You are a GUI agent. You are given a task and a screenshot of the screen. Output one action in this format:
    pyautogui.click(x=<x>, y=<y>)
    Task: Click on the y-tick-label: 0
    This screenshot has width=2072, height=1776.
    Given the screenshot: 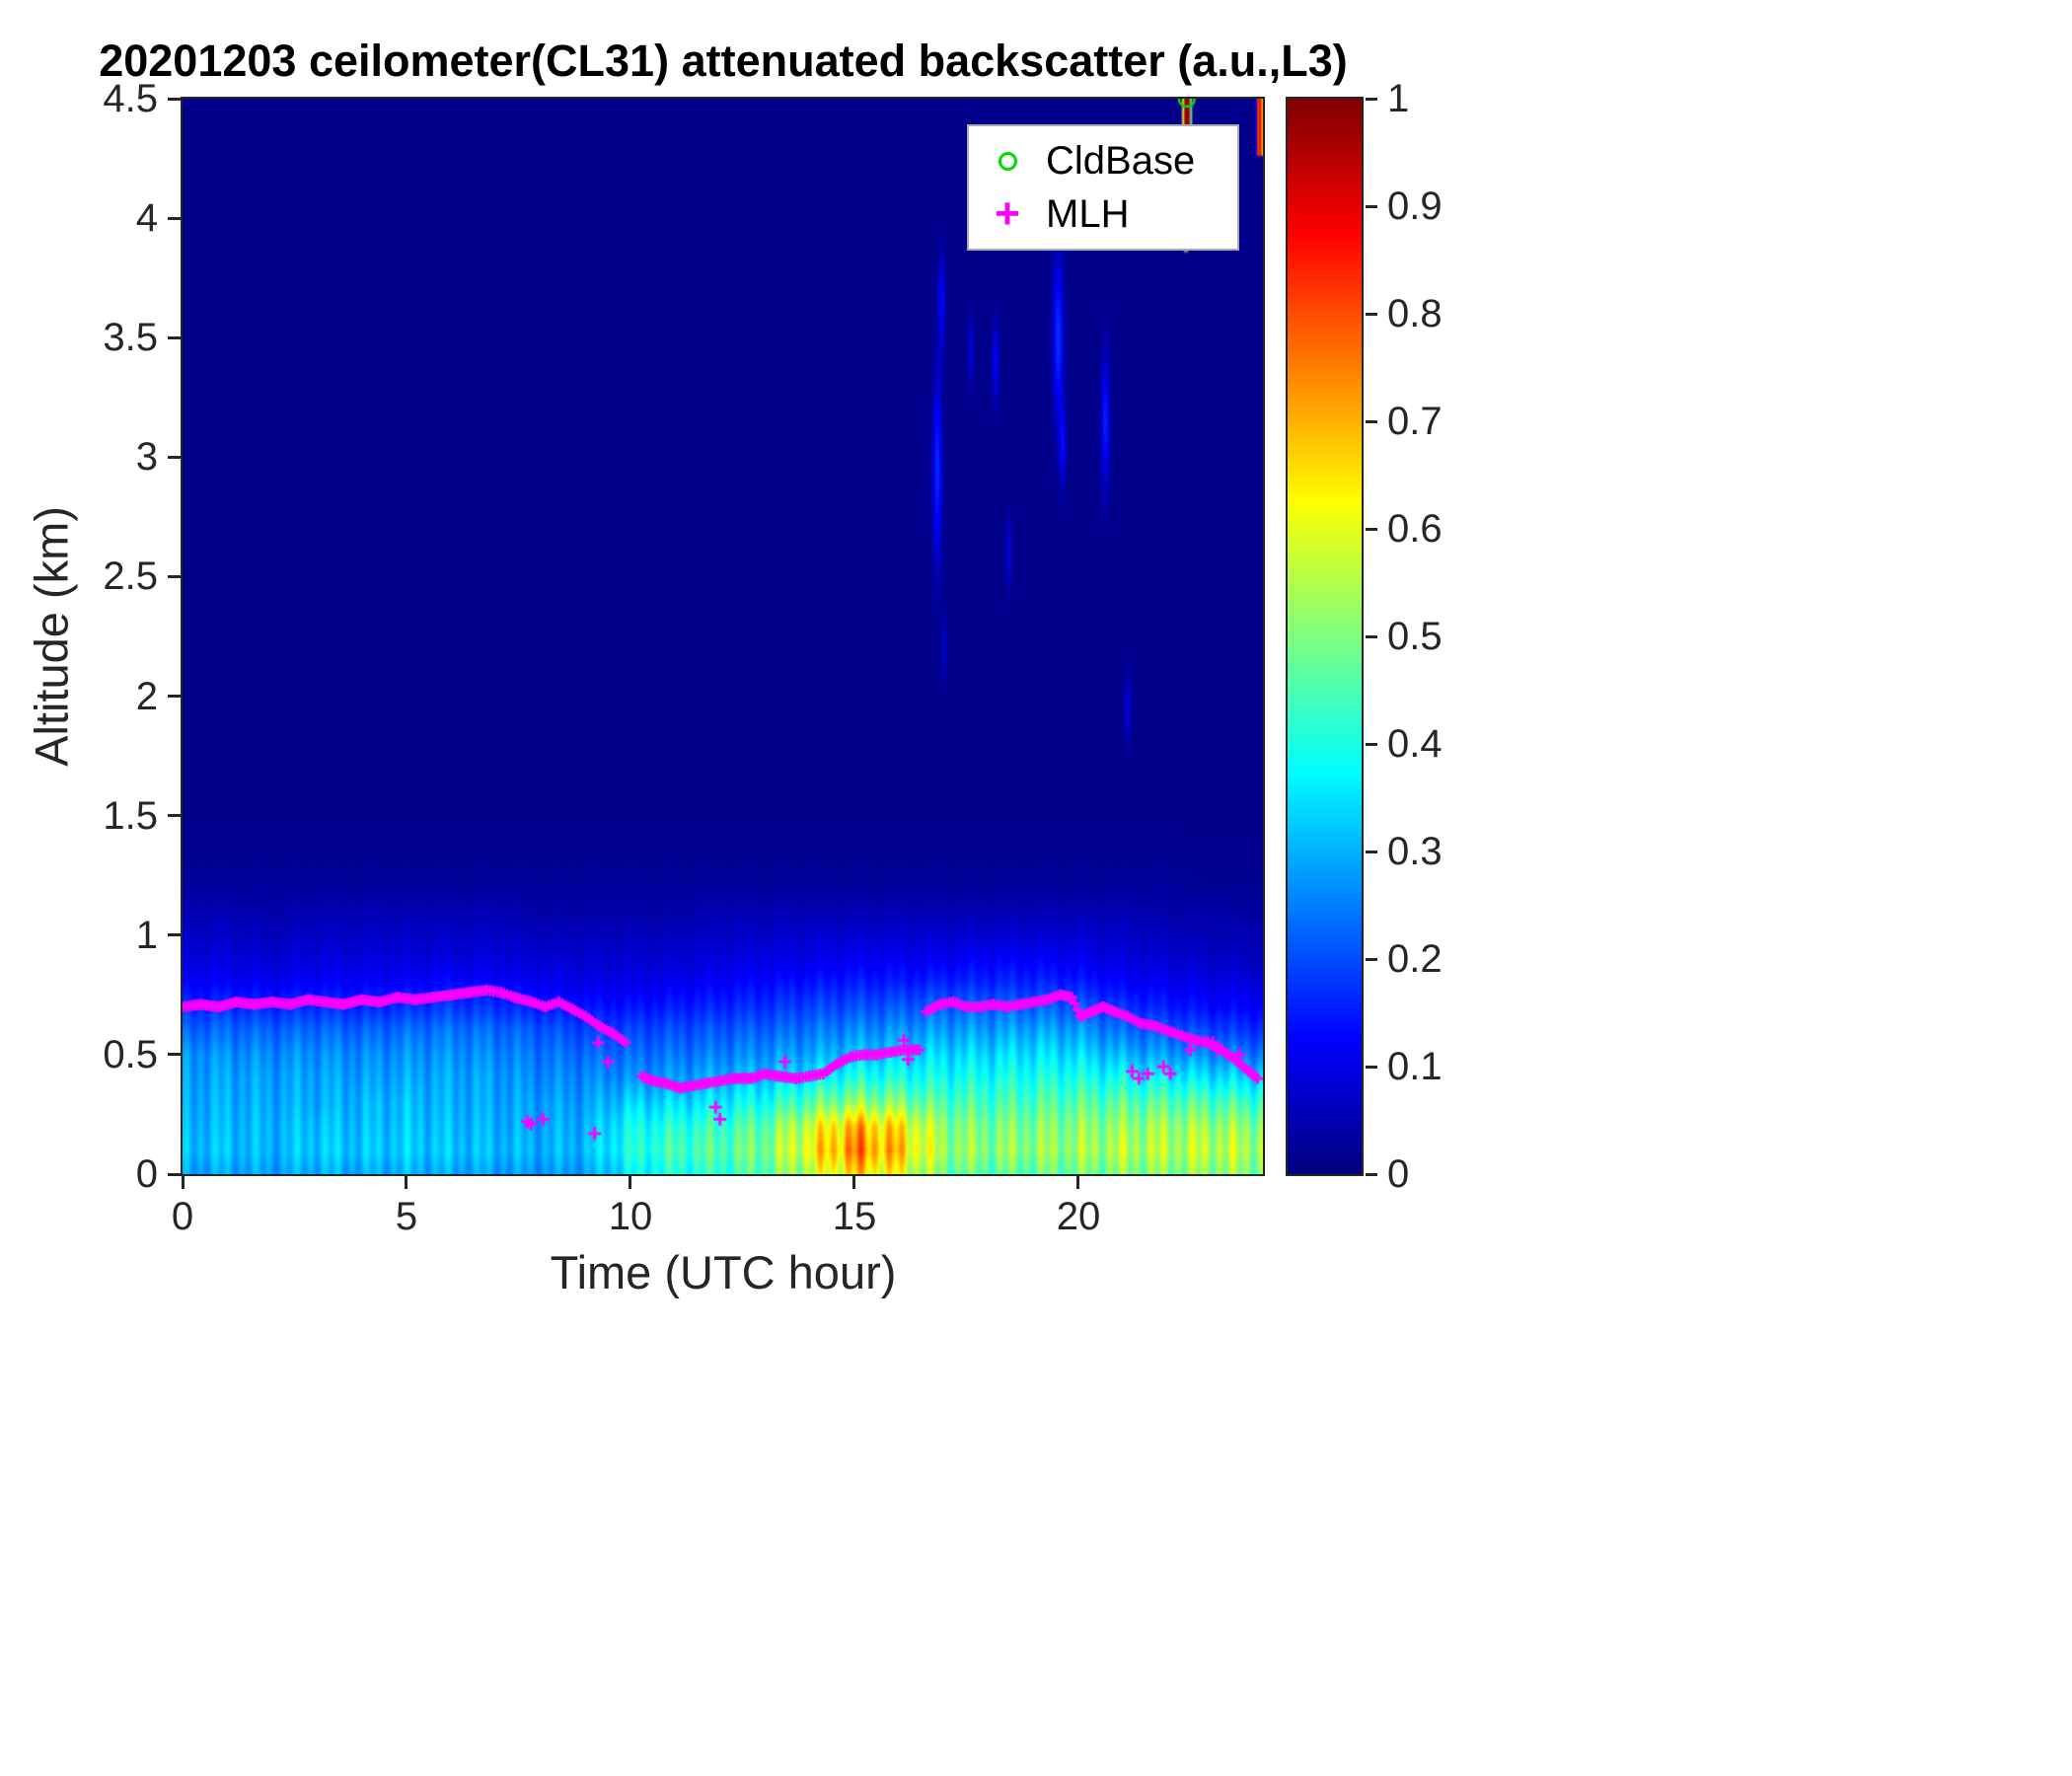 What is the action you would take?
    pyautogui.click(x=147, y=1174)
    